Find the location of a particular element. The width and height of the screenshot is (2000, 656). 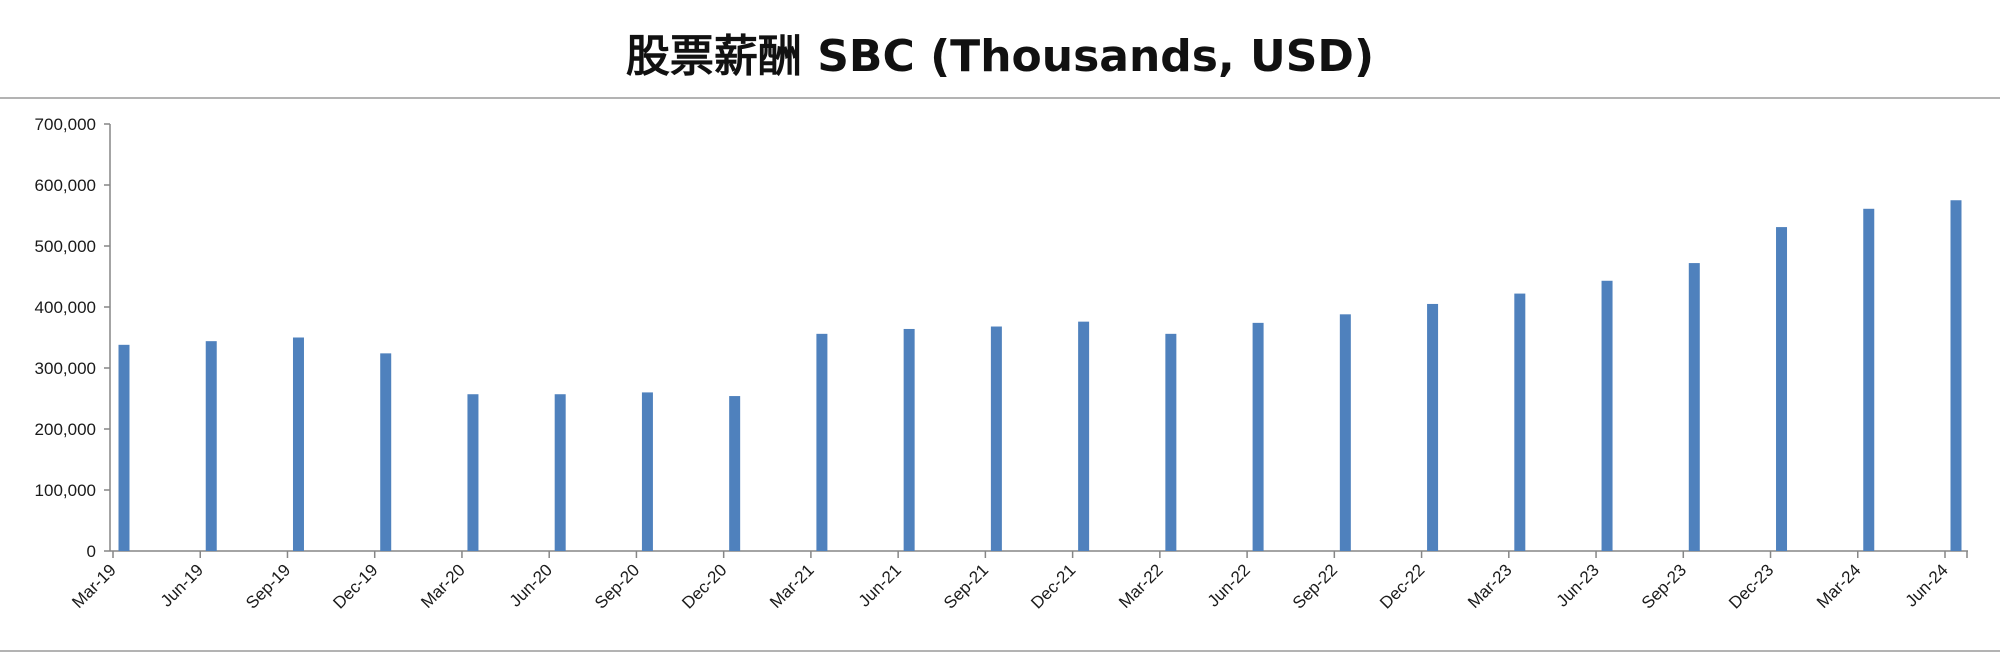

x-tick-label: Jun-21 is located at coordinates (880, 585).